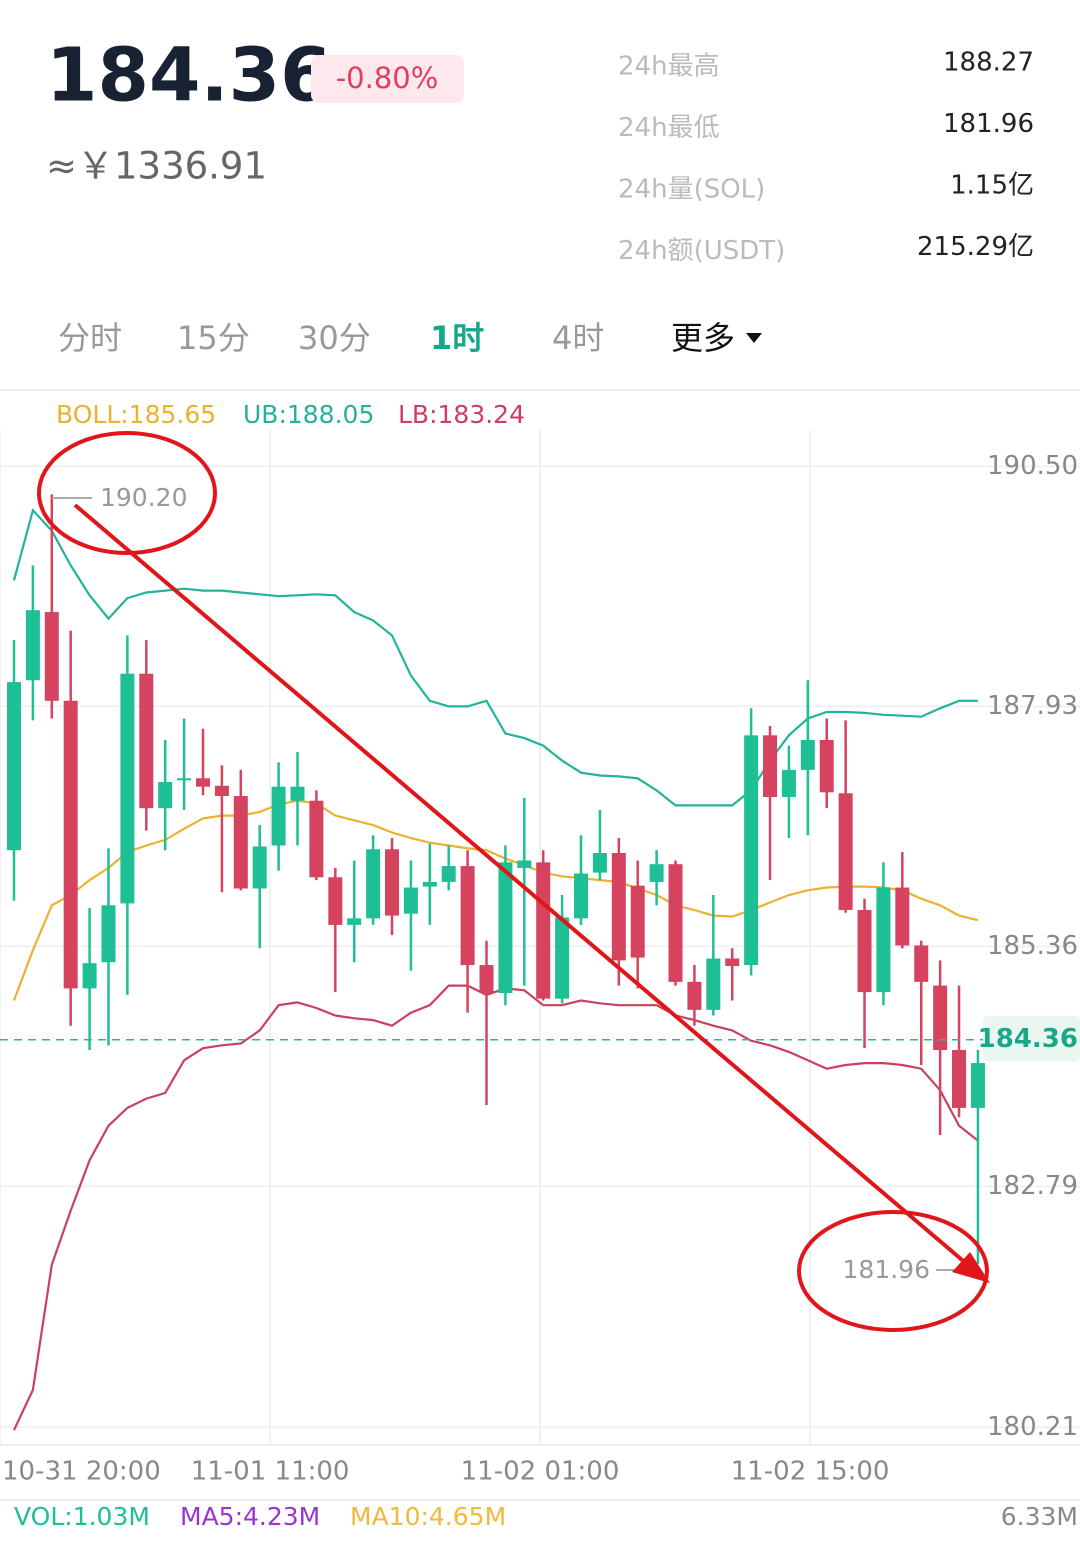 The width and height of the screenshot is (1080, 1564). What do you see at coordinates (988, 63) in the screenshot?
I see `stat-value: 188.27` at bounding box center [988, 63].